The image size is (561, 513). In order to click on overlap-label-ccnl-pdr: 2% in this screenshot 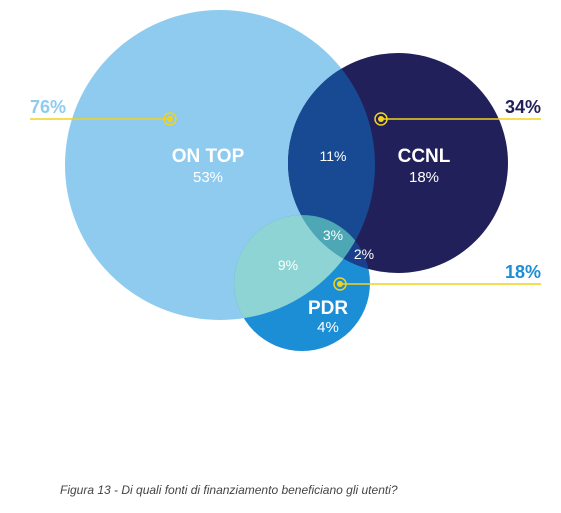, I will do `click(364, 254)`.